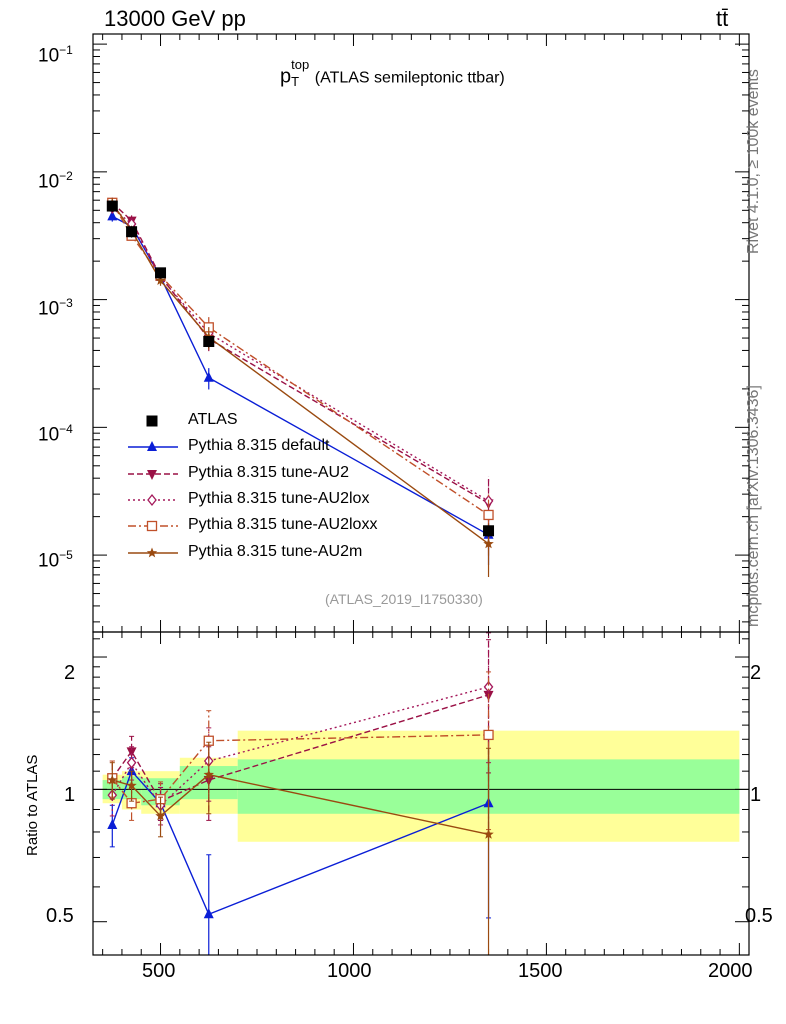 Image resolution: width=786 pixels, height=1024 pixels. Describe the element at coordinates (213, 419) in the screenshot. I see `legend-label-atlas: ATLAS` at that location.